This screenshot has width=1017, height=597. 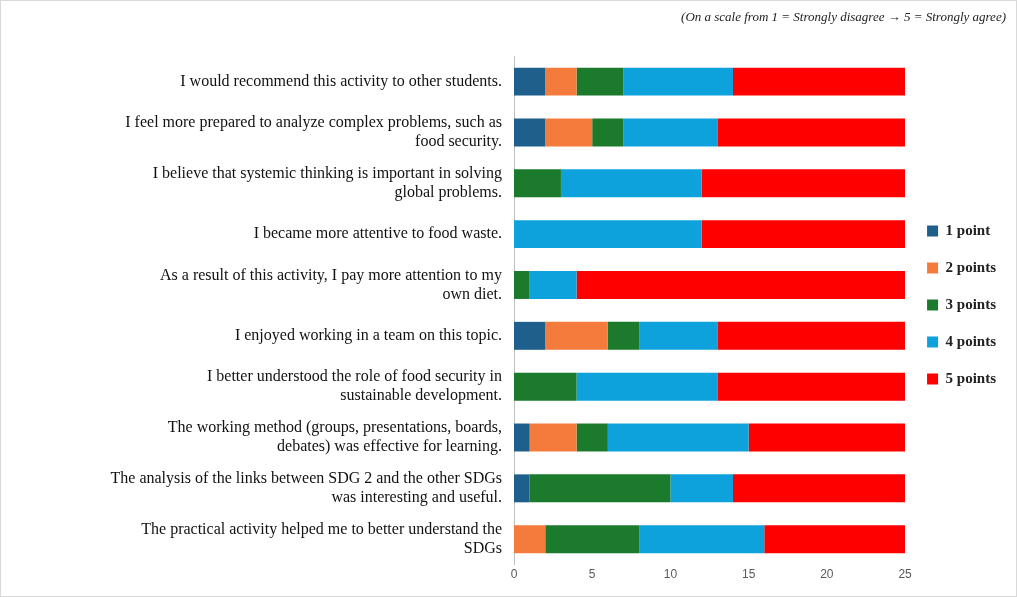 What do you see at coordinates (670, 574) in the screenshot?
I see `x-tick-label: 10` at bounding box center [670, 574].